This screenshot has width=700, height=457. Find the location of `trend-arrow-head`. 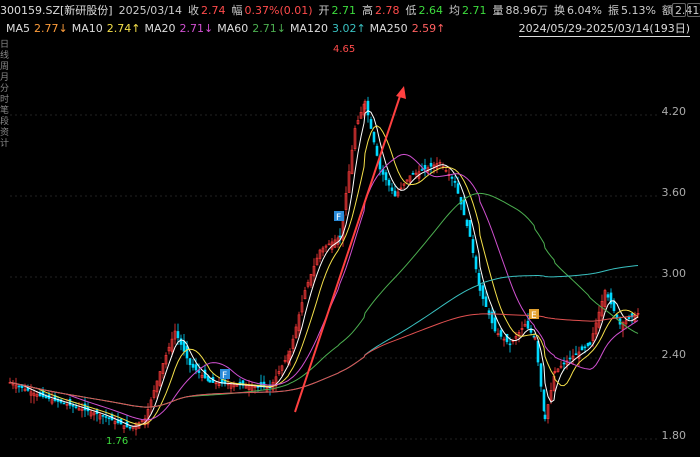

trend-arrow-head is located at coordinates (401, 92).